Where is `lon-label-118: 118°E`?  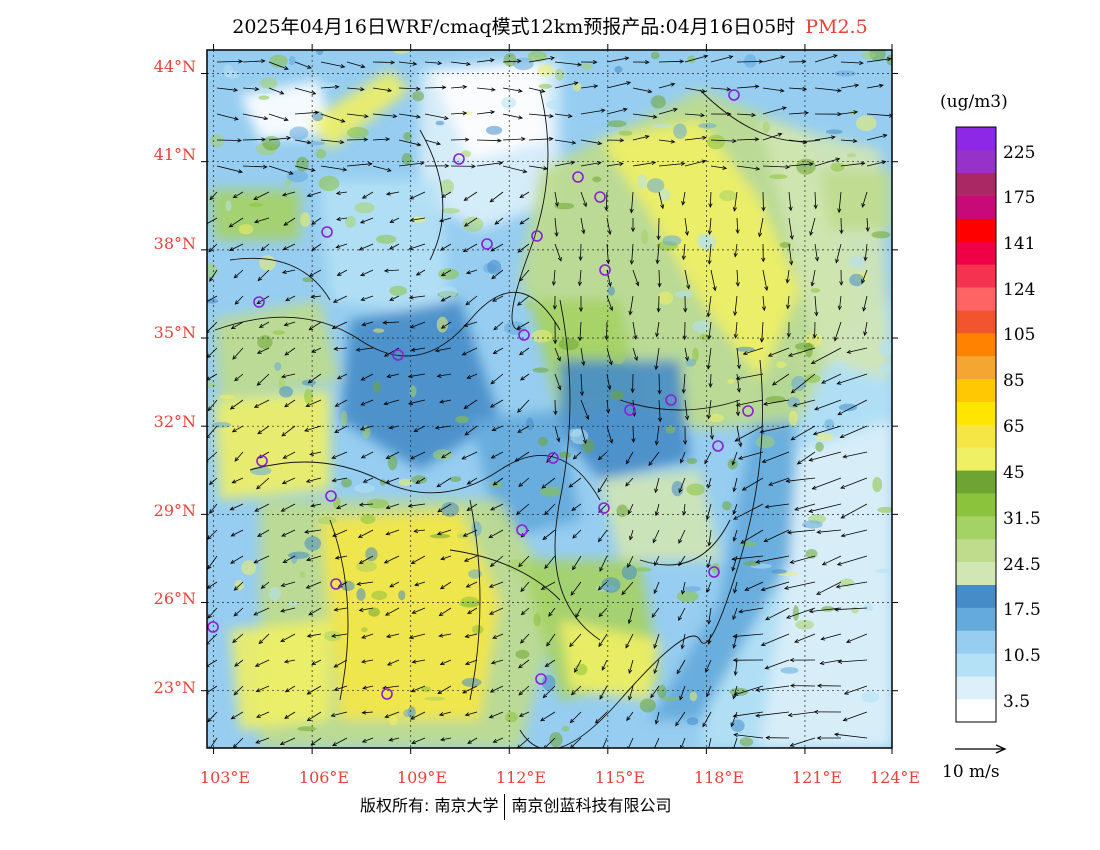 lon-label-118: 118°E is located at coordinates (719, 777).